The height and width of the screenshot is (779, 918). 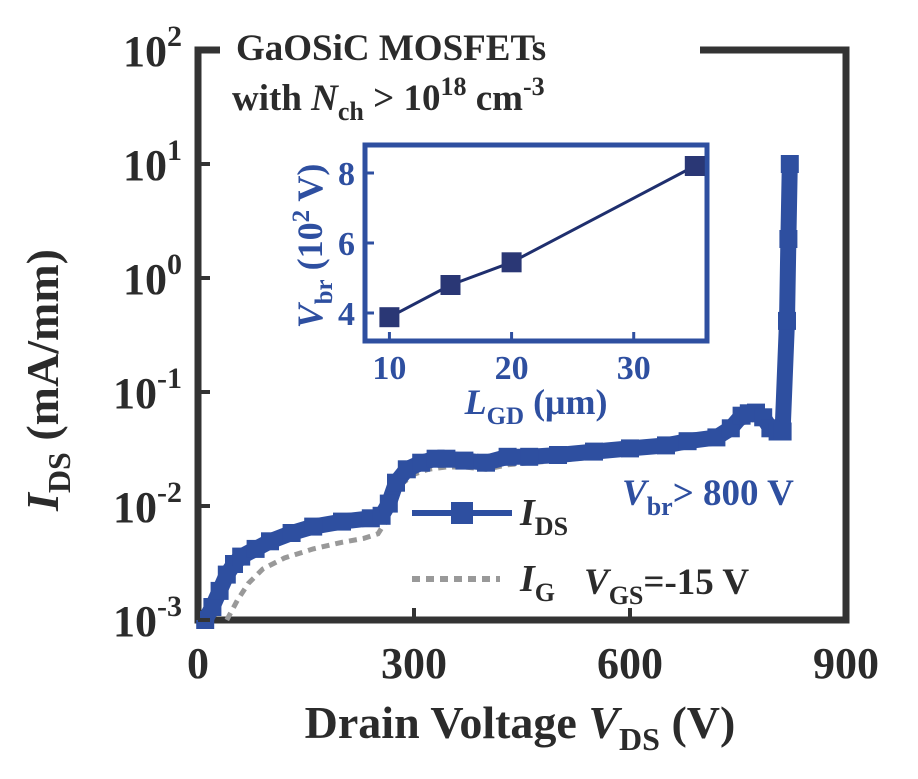 What do you see at coordinates (152, 48) in the screenshot?
I see `y-tick-label: 10²` at bounding box center [152, 48].